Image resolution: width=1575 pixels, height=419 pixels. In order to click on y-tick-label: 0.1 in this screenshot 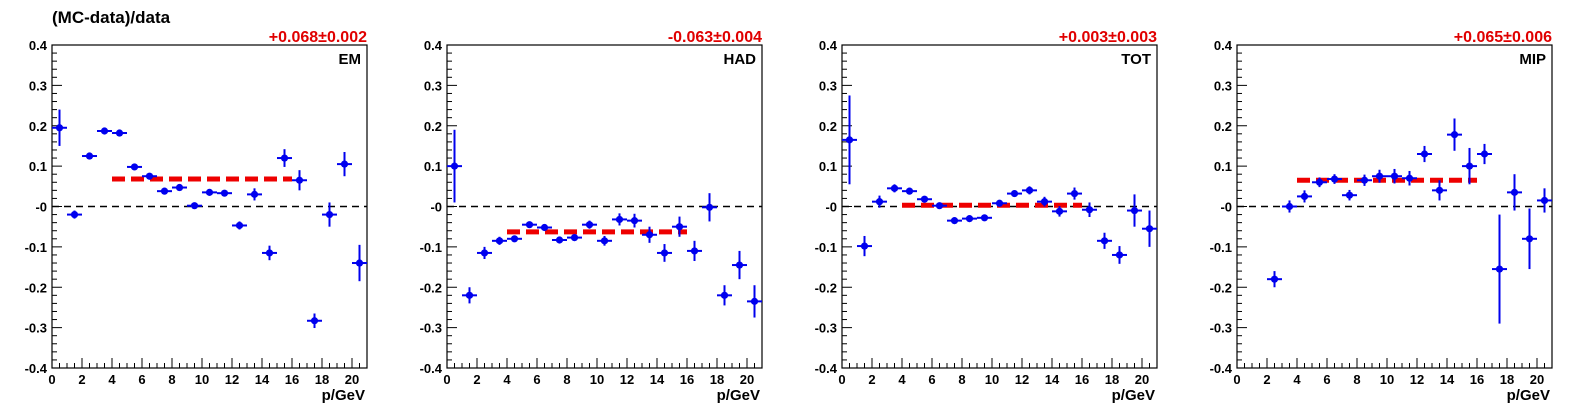, I will do `click(433, 166)`.